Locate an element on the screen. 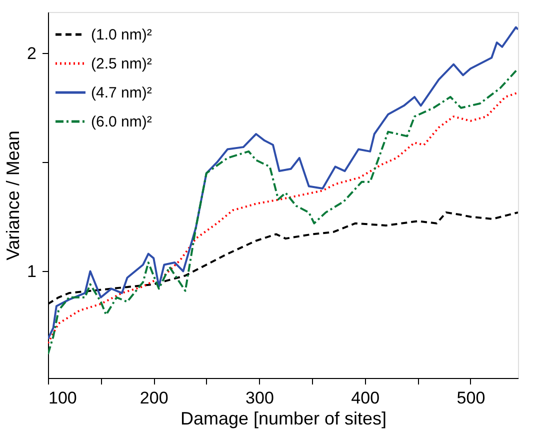 The height and width of the screenshot is (431, 536). x-tick-label: 300 is located at coordinates (260, 398).